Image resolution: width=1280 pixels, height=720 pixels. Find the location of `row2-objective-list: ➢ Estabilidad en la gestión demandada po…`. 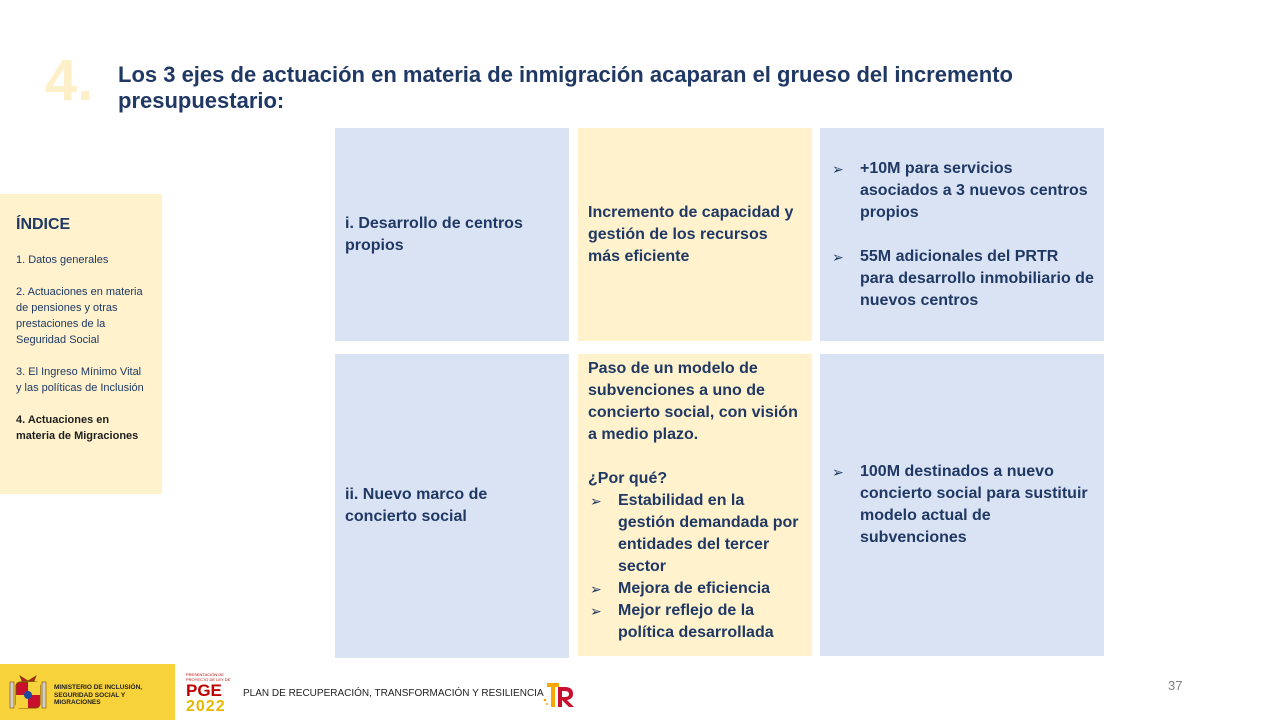

row2-objective-list: ➢ Estabilidad en la gestión demandada po… is located at coordinates (695, 567).